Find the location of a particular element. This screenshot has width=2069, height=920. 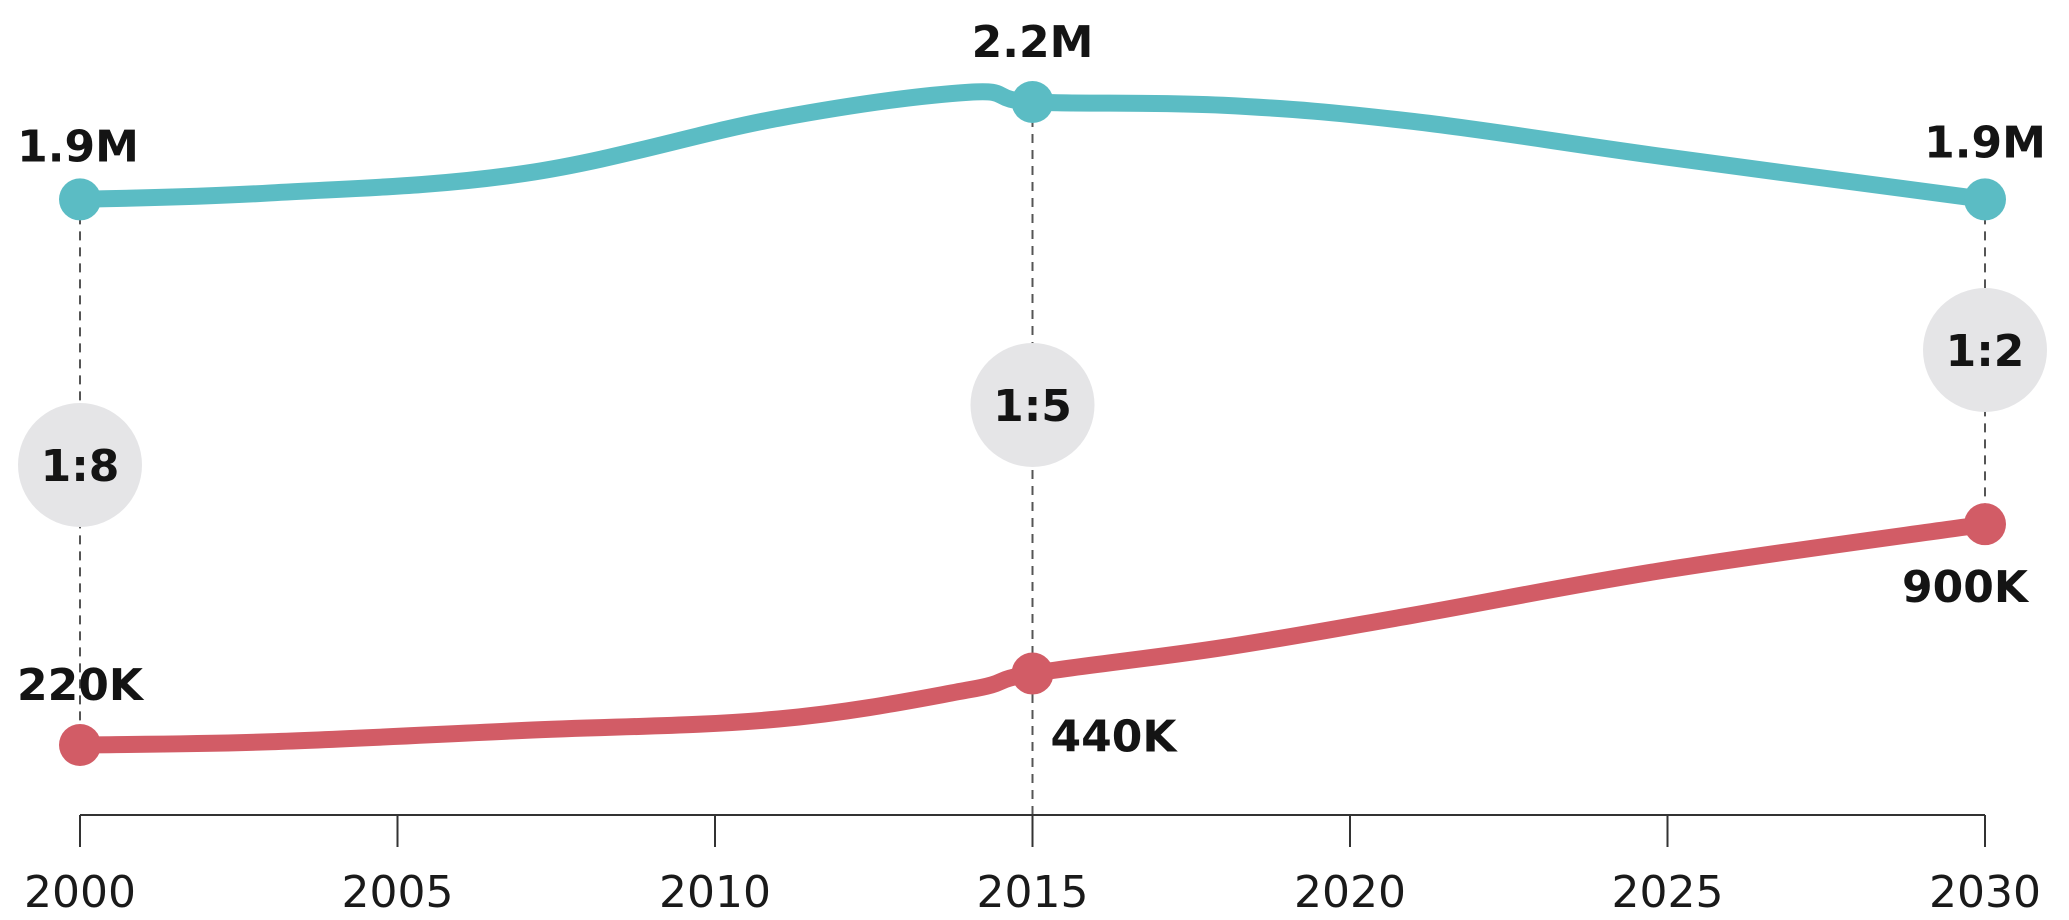

series-1-label-2015: 2.2M is located at coordinates (1033, 42).